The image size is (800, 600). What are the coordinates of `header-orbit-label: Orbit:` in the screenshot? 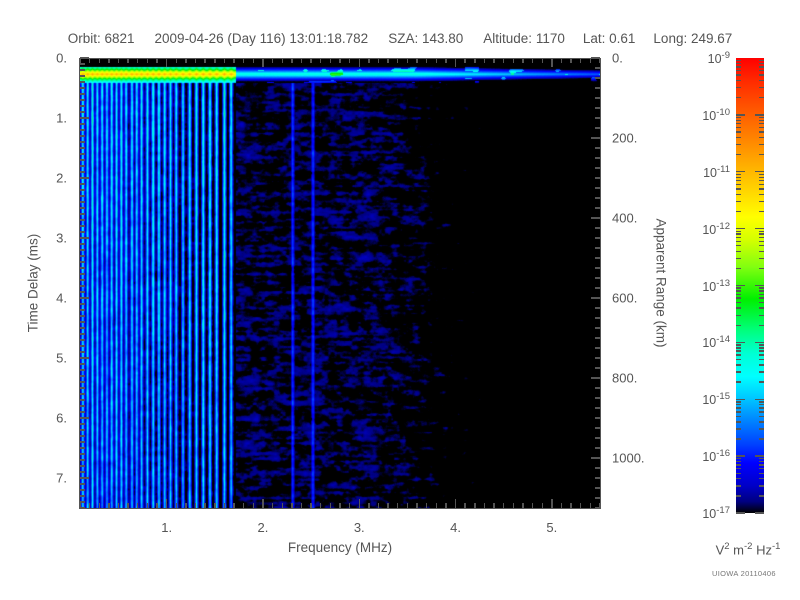 It's located at (84, 38).